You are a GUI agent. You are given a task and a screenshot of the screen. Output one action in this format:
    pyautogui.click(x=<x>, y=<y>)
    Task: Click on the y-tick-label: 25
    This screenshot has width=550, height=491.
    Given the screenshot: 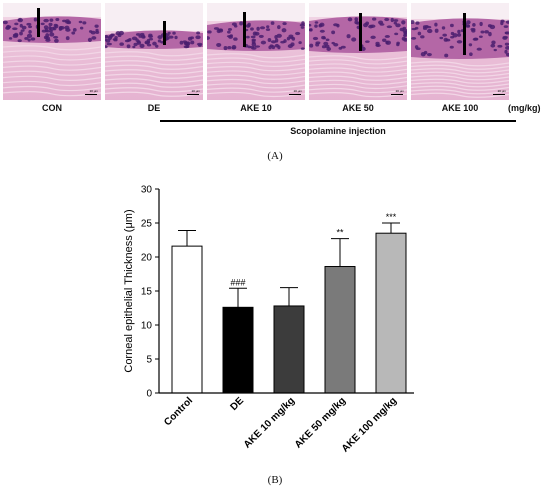 What is the action you would take?
    pyautogui.click(x=147, y=224)
    